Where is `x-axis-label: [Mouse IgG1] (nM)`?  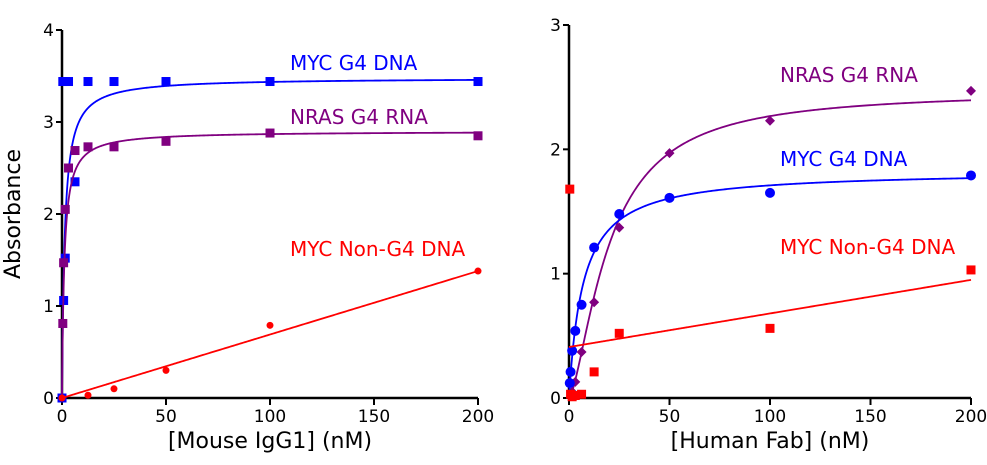
x-axis-label: [Mouse IgG1] (nM) is located at coordinates (270, 441).